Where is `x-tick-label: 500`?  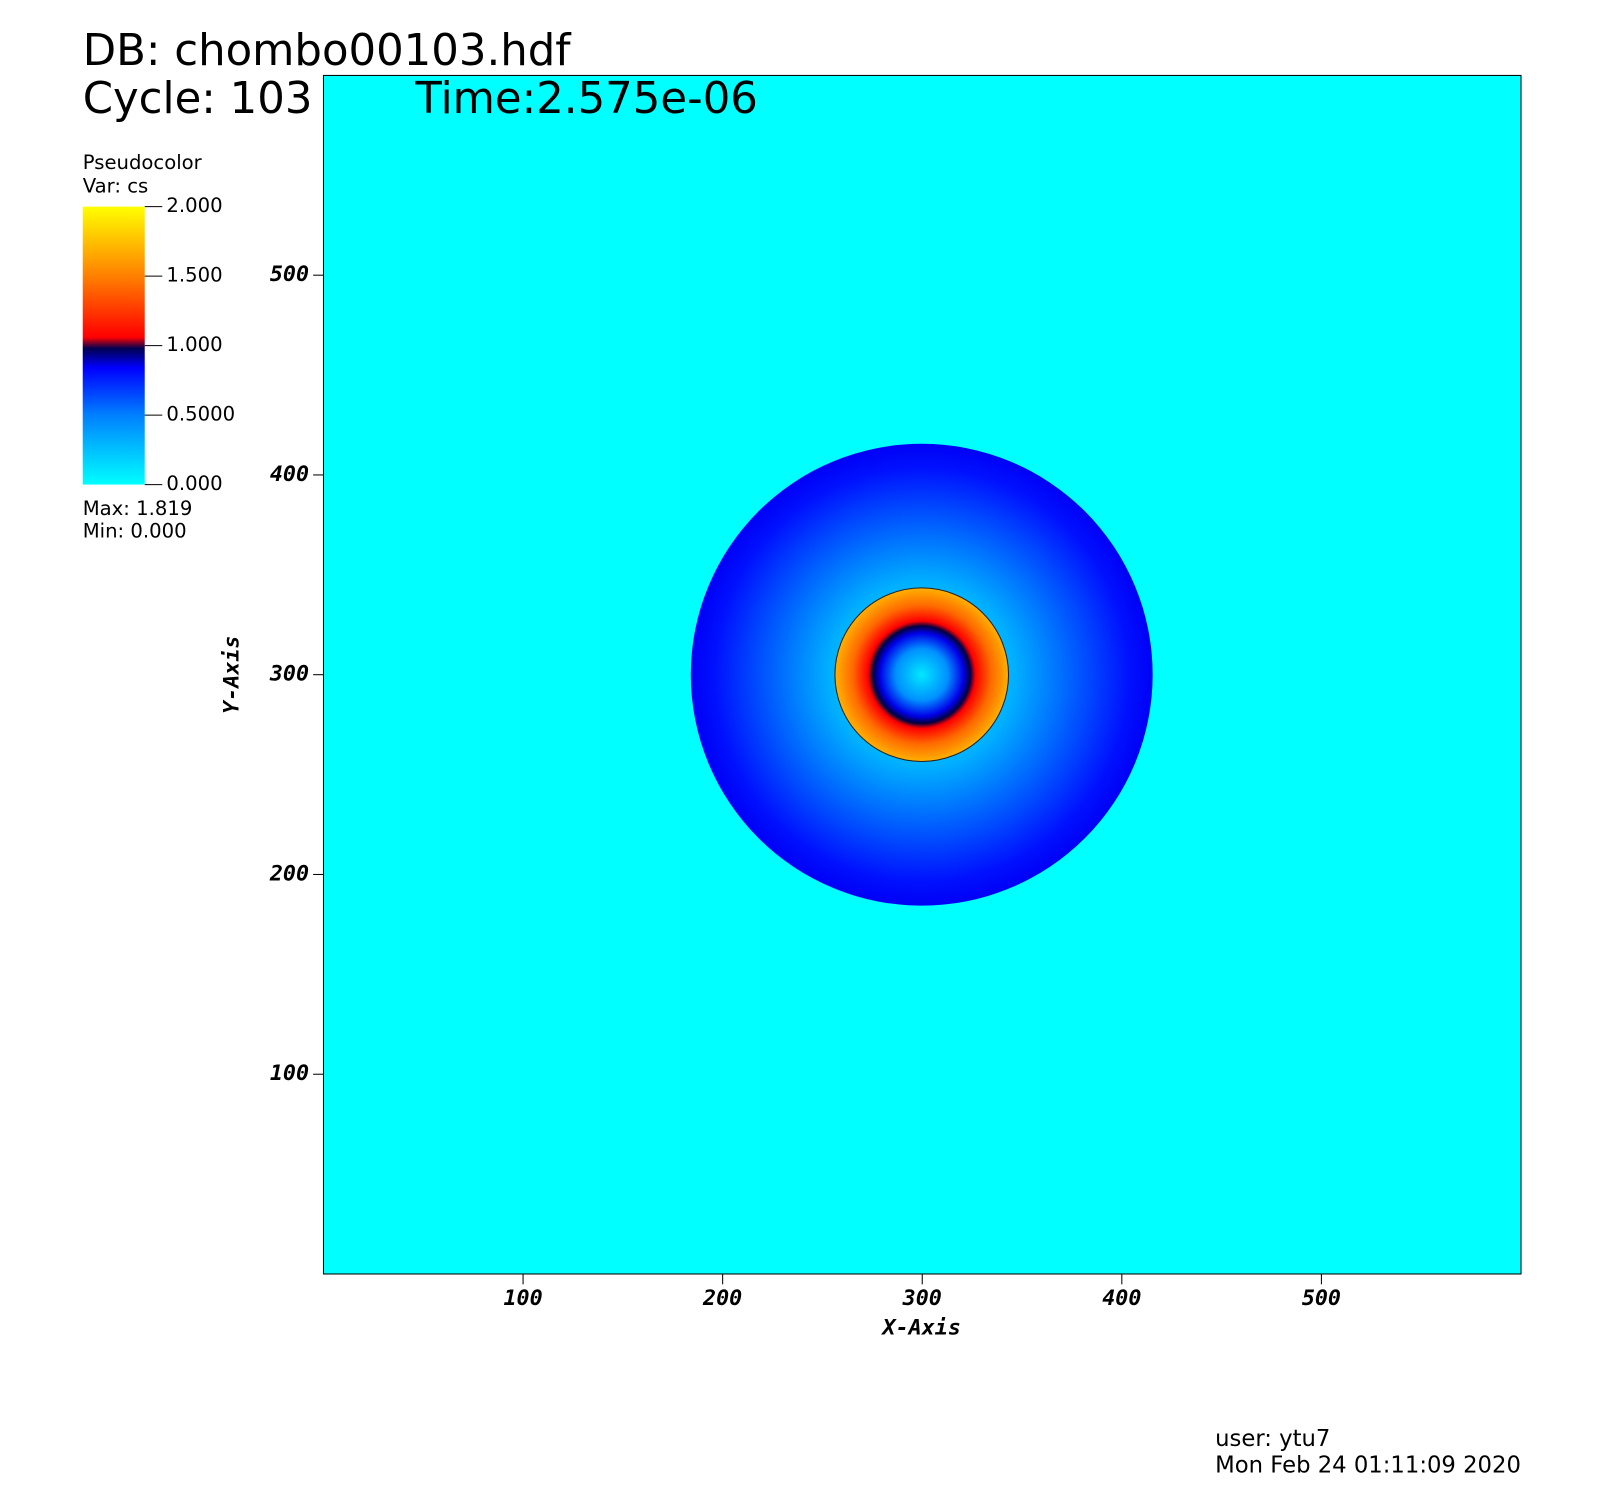
x-tick-label: 500 is located at coordinates (1321, 1298).